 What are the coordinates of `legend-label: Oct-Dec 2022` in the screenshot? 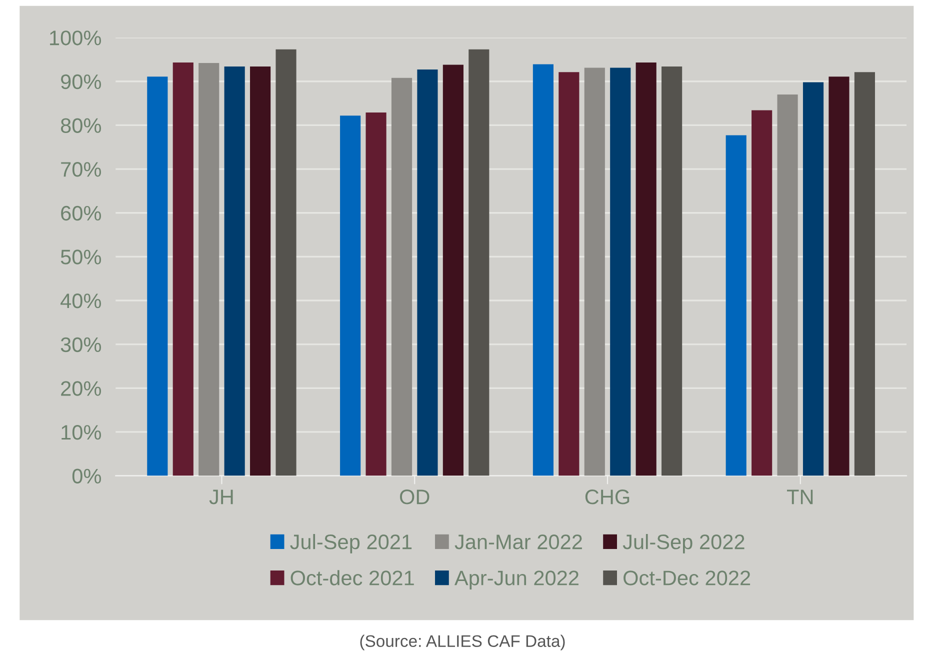 It's located at (687, 578).